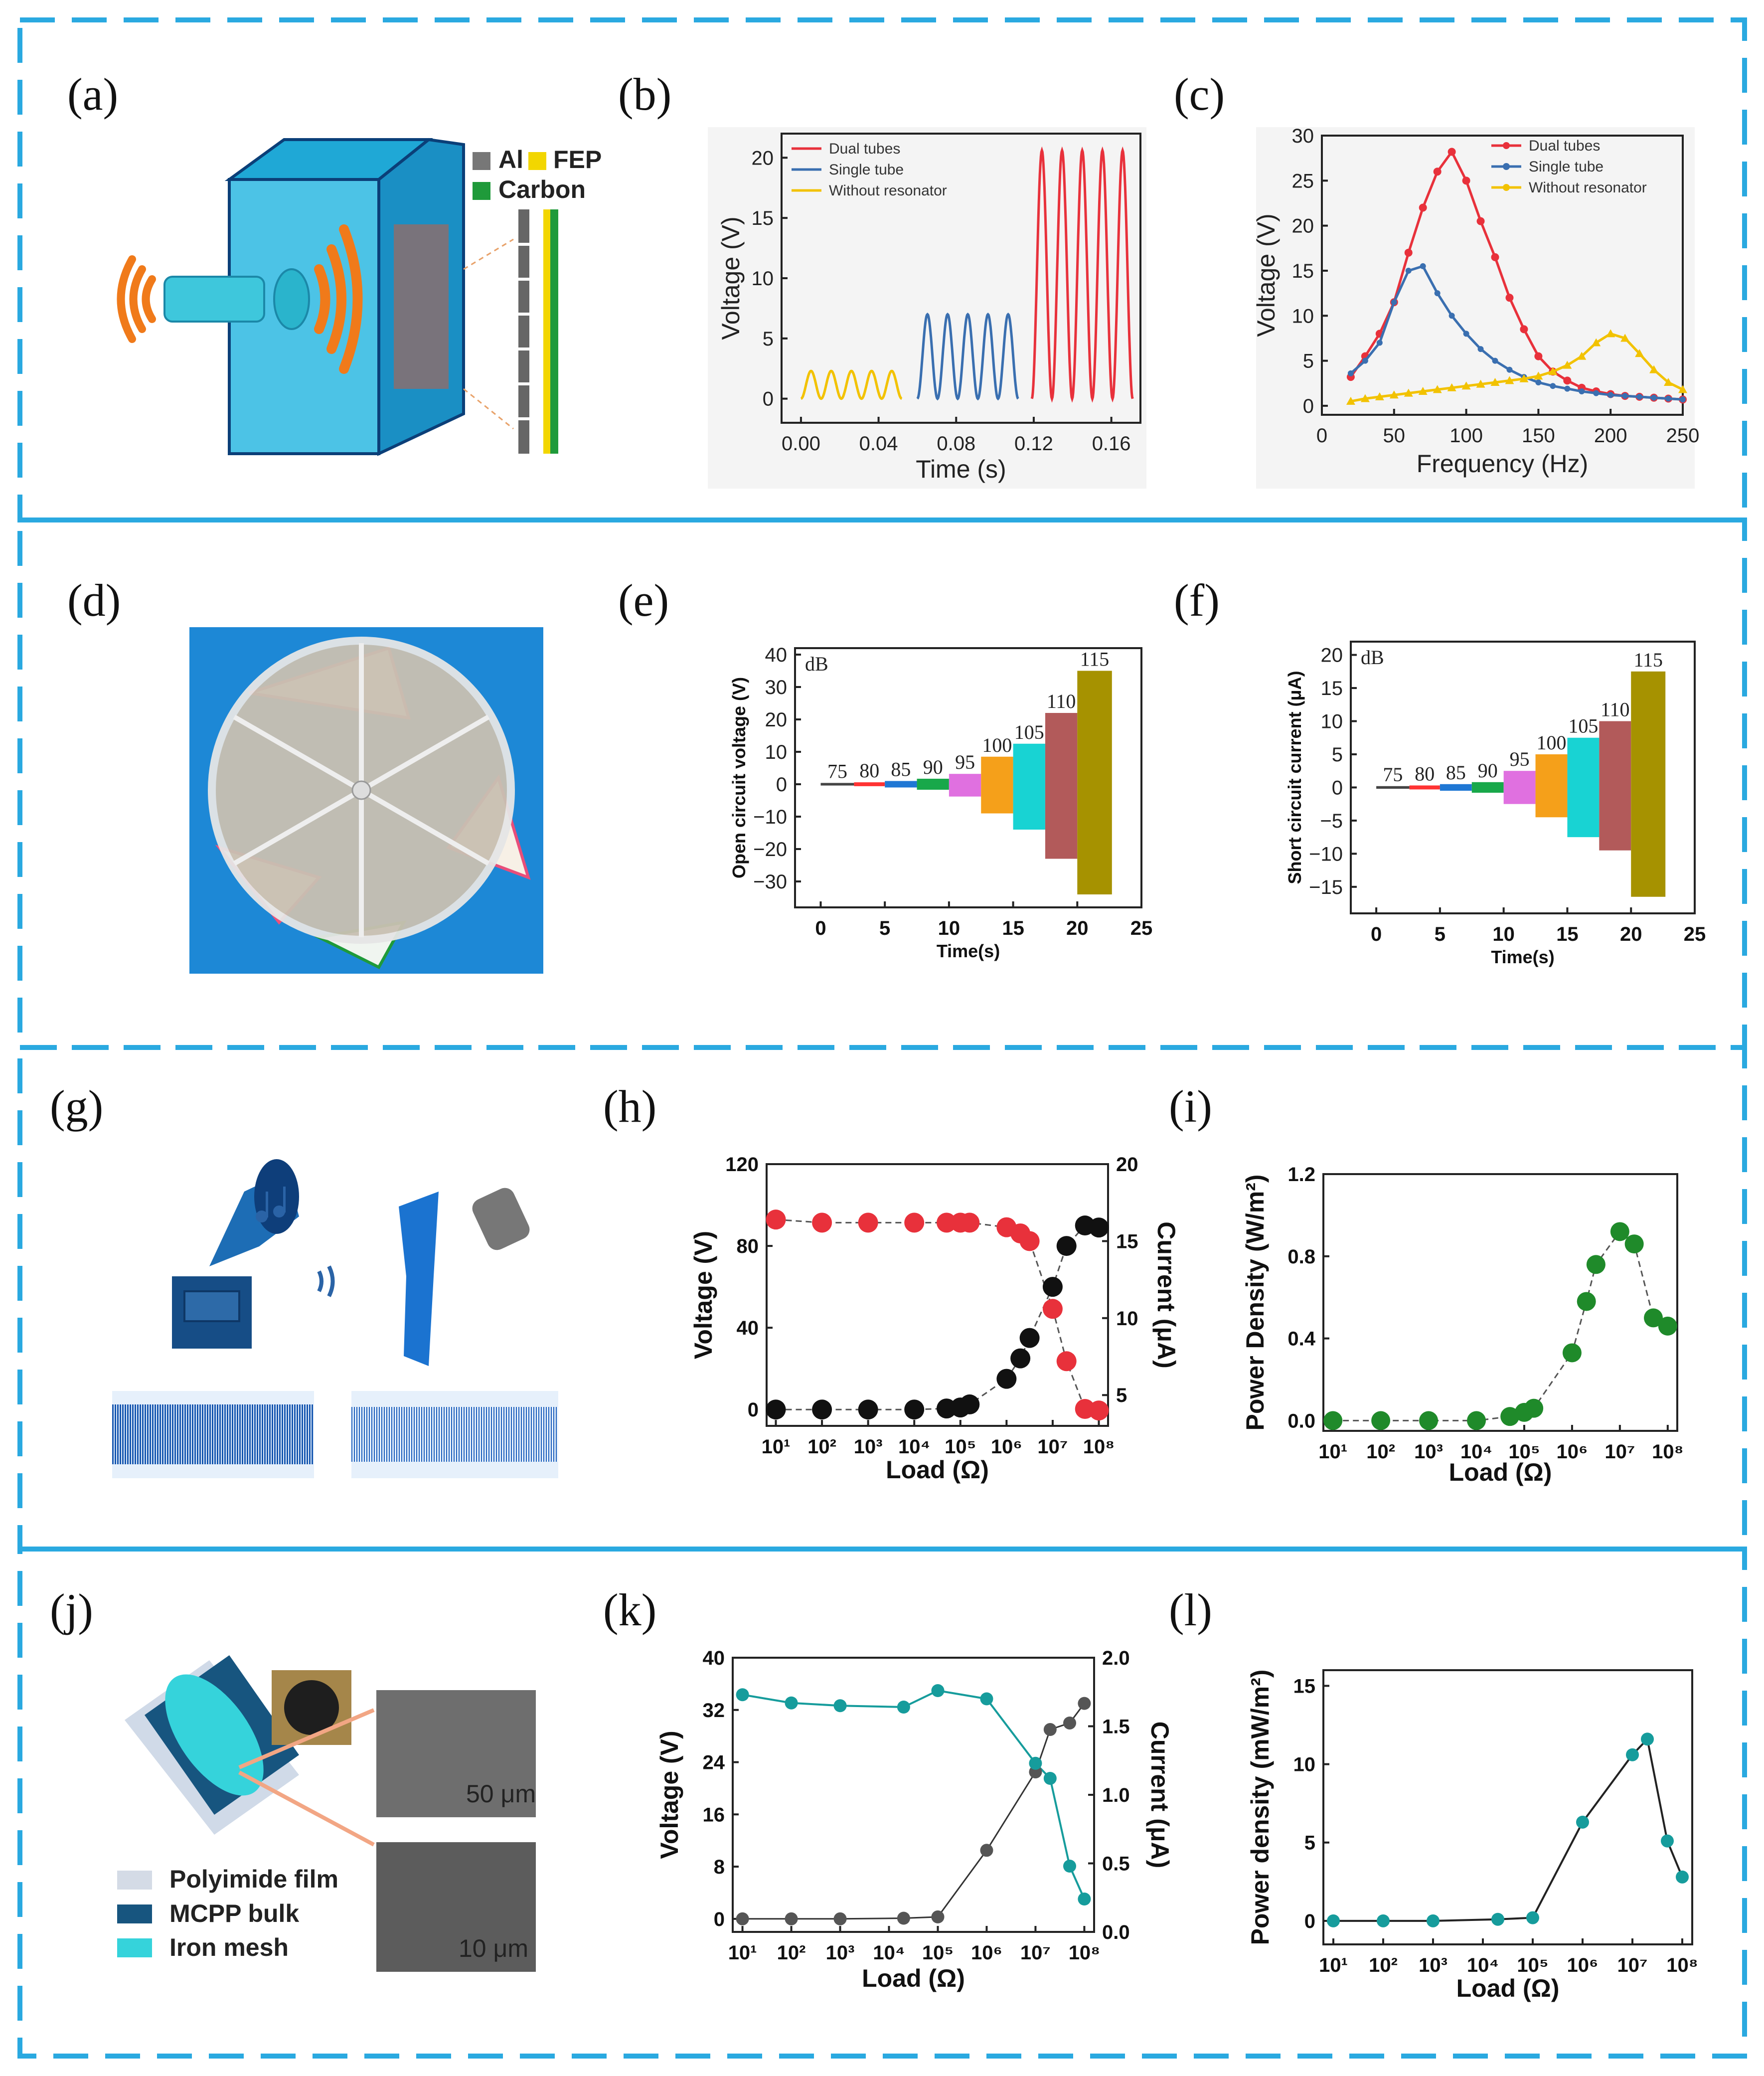 Image resolution: width=1764 pixels, height=2076 pixels. Describe the element at coordinates (1294, 777) in the screenshot. I see `chart-f-y-axis-label: Short circuit current (μA)` at that location.